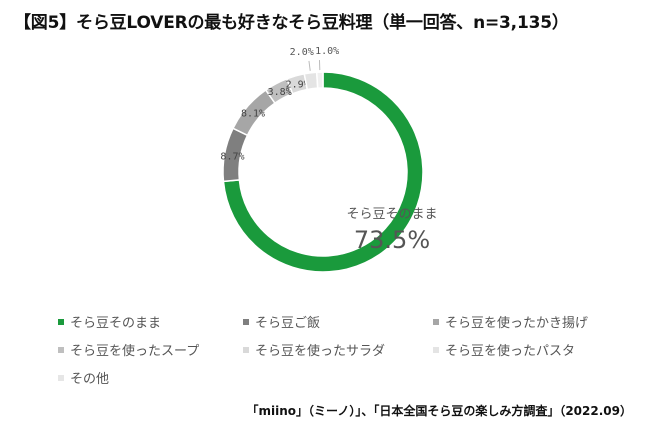  Describe the element at coordinates (288, 323) in the screenshot. I see `legend-label: そら豆ご飯` at that location.